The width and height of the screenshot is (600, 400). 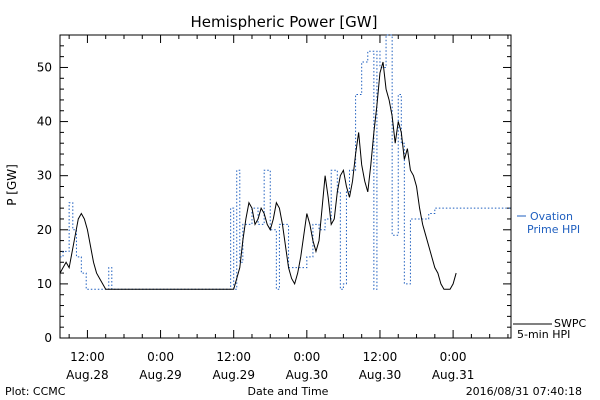 What do you see at coordinates (44, 122) in the screenshot?
I see `y-tick-label: 40` at bounding box center [44, 122].